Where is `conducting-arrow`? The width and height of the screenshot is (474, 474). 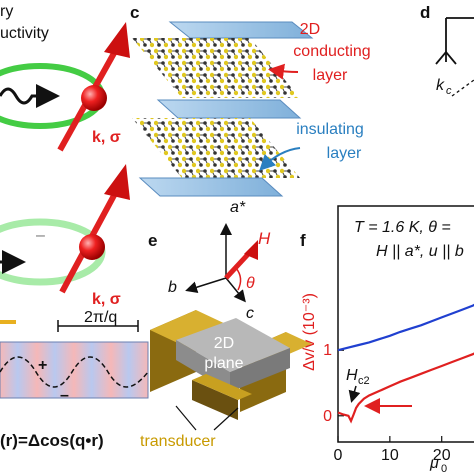
conducting-arrow is located at coordinates (283, 71).